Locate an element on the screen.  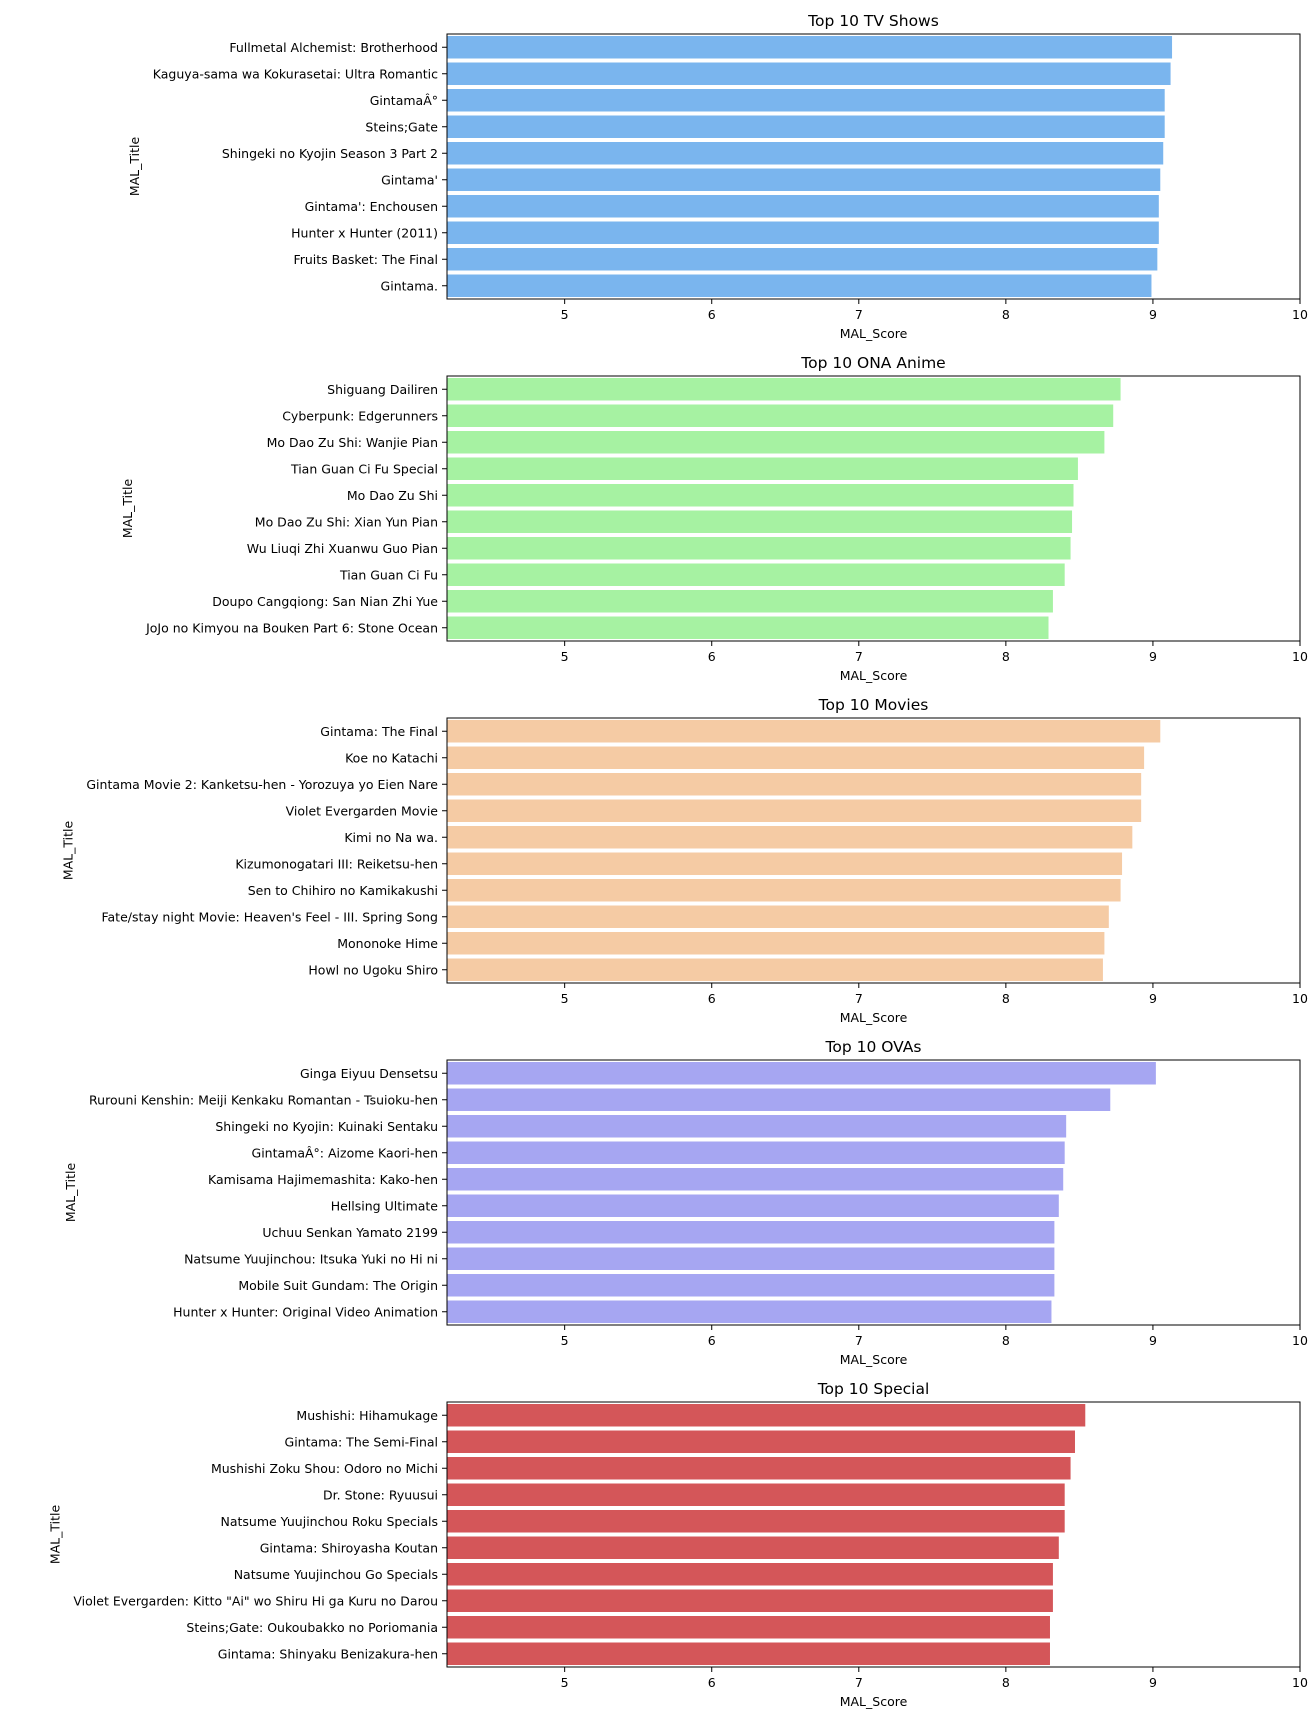
chart-title: Top 10 Special is located at coordinates (873, 1389).